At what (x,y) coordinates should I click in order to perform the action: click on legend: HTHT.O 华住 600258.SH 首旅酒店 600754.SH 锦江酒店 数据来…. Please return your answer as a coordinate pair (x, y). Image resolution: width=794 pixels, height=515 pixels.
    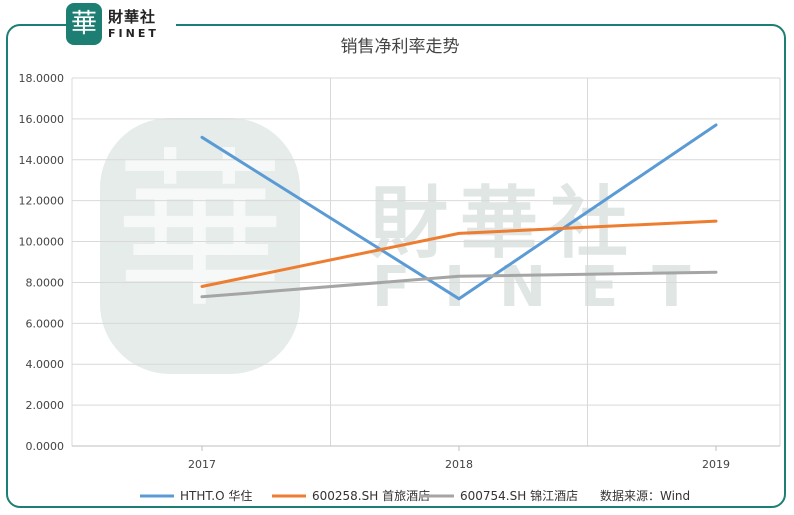
    Looking at the image, I should click on (415, 495).